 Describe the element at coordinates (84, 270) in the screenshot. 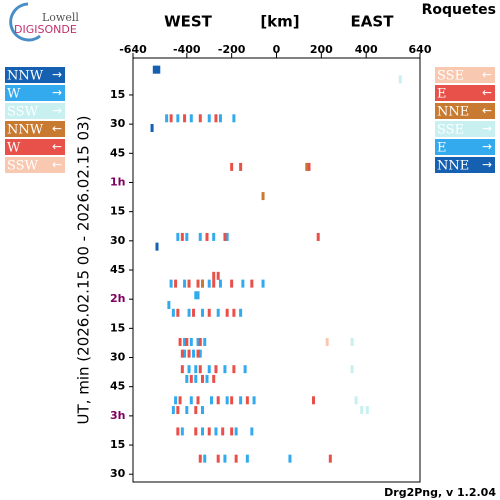

I see `y-axis-label: UT, min (2026.02.15 00 - 2026.02.15 03)` at that location.